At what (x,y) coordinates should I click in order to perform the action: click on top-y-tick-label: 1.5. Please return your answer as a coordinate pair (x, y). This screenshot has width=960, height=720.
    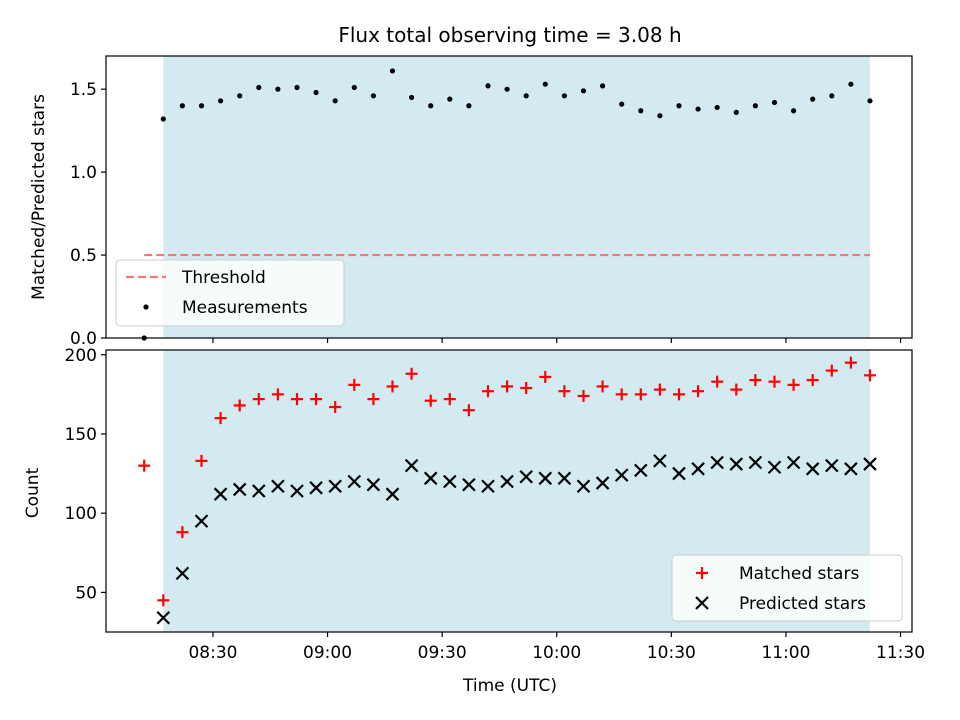
    Looking at the image, I should click on (83, 90).